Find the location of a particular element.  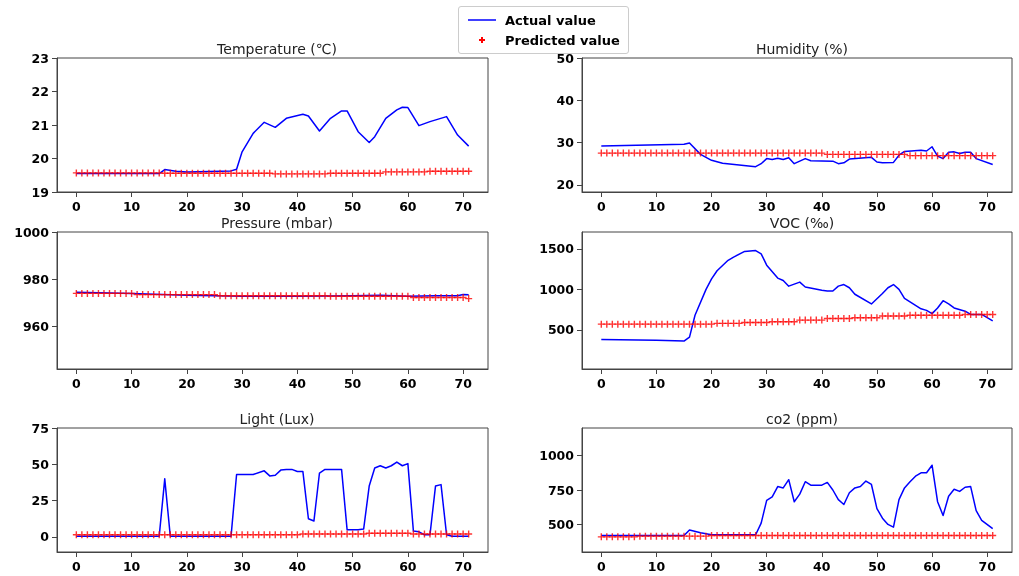

chart-title: Humidity (%) is located at coordinates (802, 49).